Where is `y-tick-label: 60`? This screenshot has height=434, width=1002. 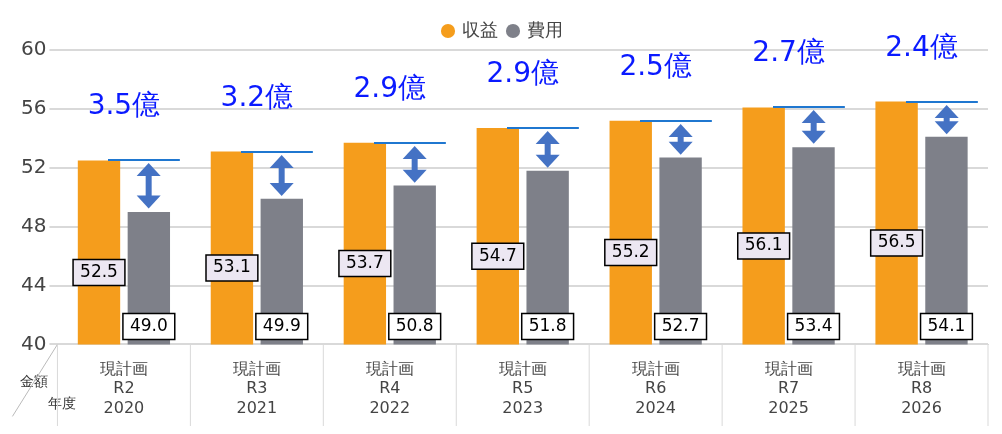 y-tick-label: 60 is located at coordinates (34, 48).